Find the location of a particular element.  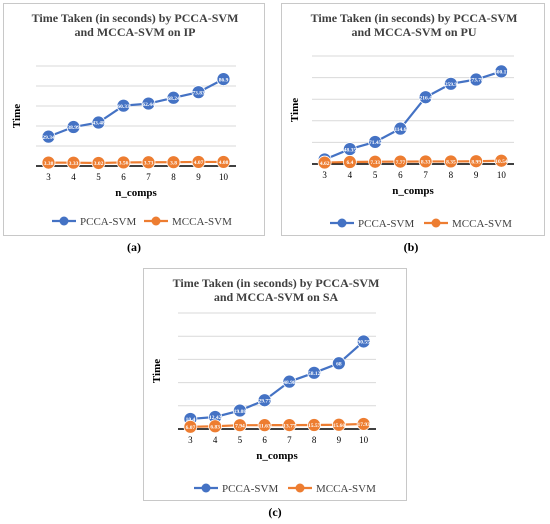

chart-title-line: and MCCA-SVM on SA is located at coordinates (276, 297).